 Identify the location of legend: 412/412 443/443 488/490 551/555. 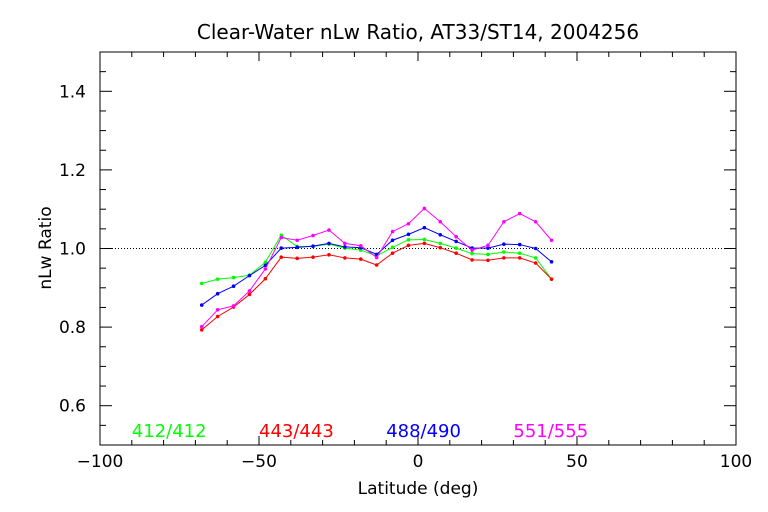
(360, 431).